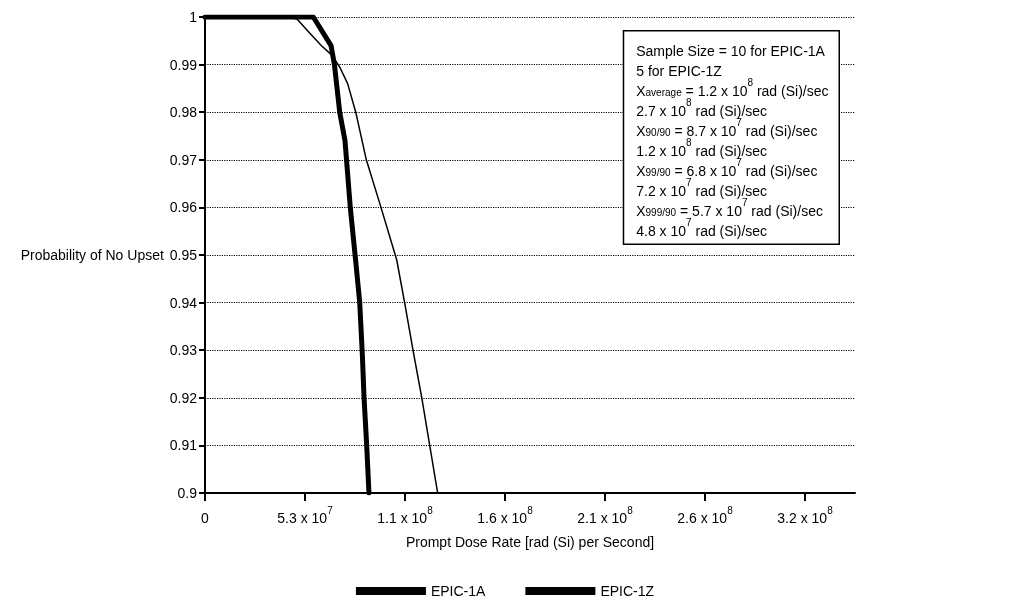 This screenshot has width=1010, height=611. I want to click on y-tick-label: 0.98, so click(183, 112).